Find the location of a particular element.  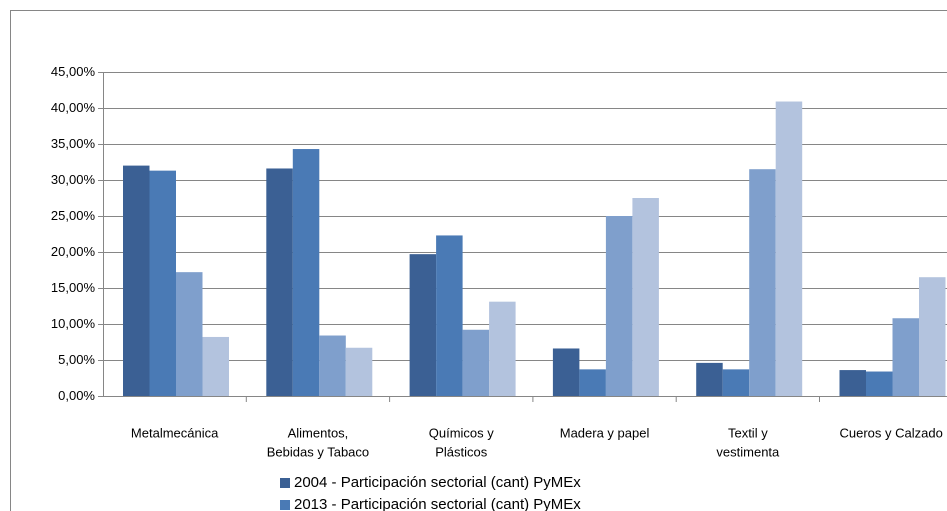

y-tick-label: 25,00% is located at coordinates (73, 215).